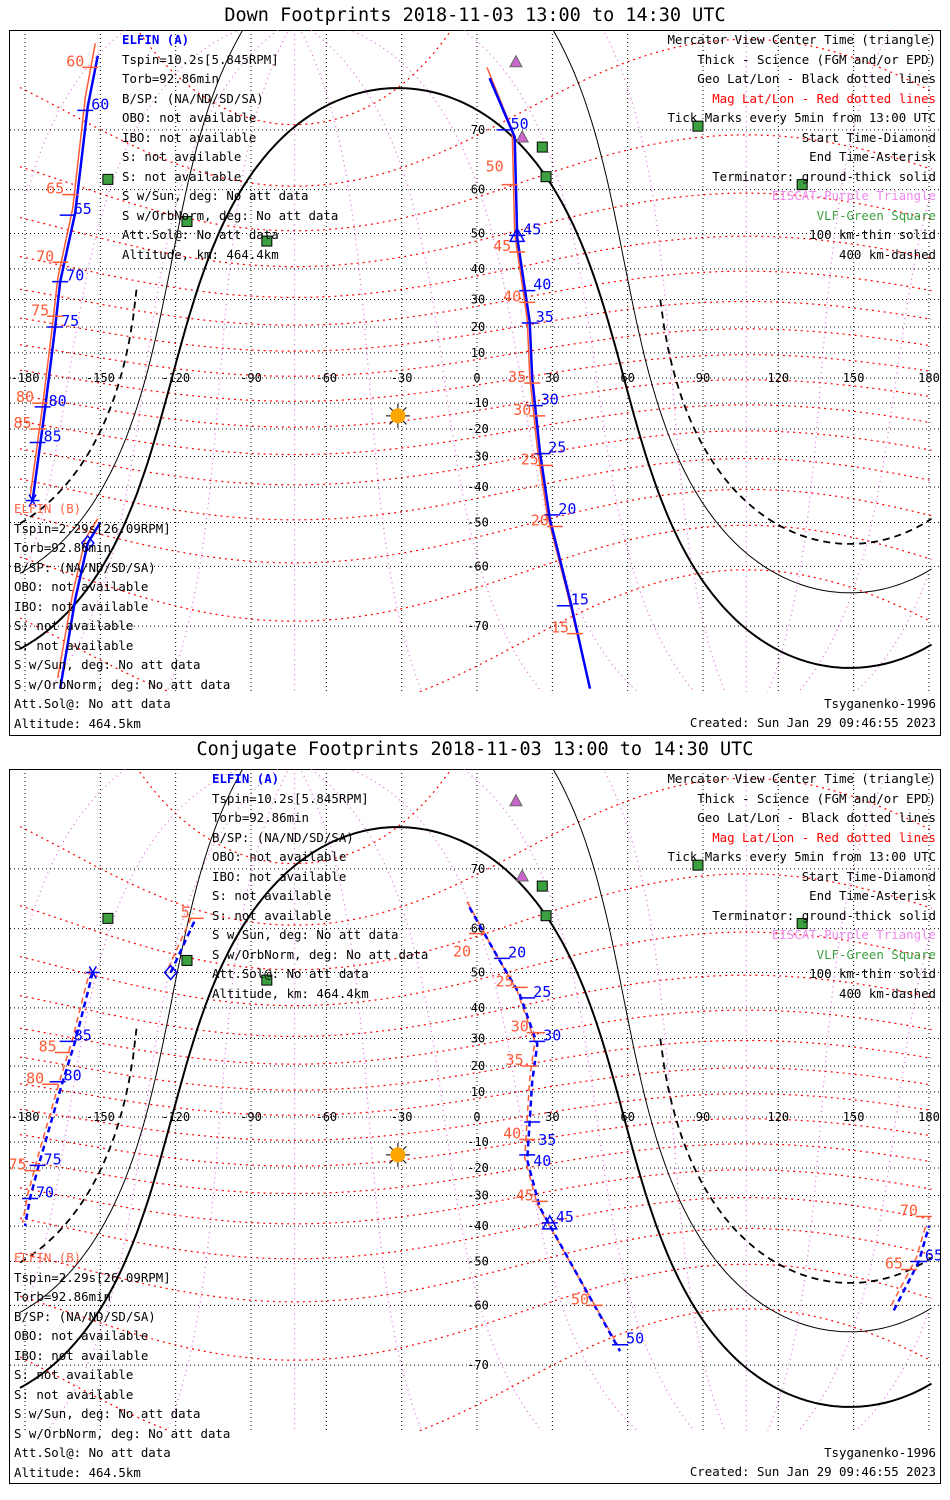  What do you see at coordinates (32, 500) in the screenshot?
I see `asterisk-stroke` at bounding box center [32, 500].